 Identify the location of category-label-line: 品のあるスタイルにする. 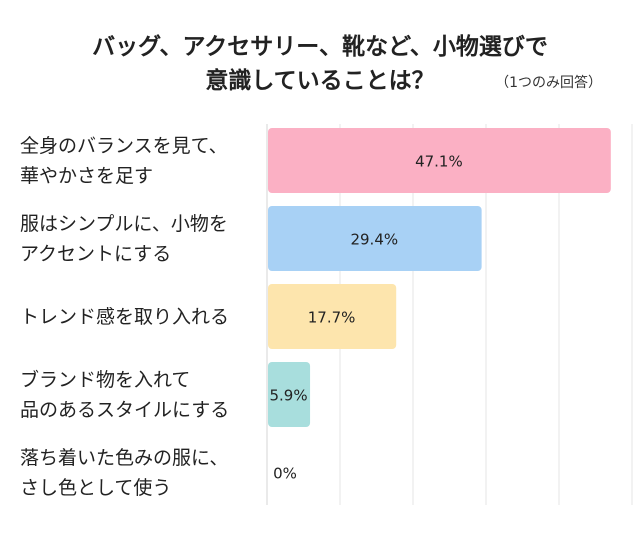
(125, 409).